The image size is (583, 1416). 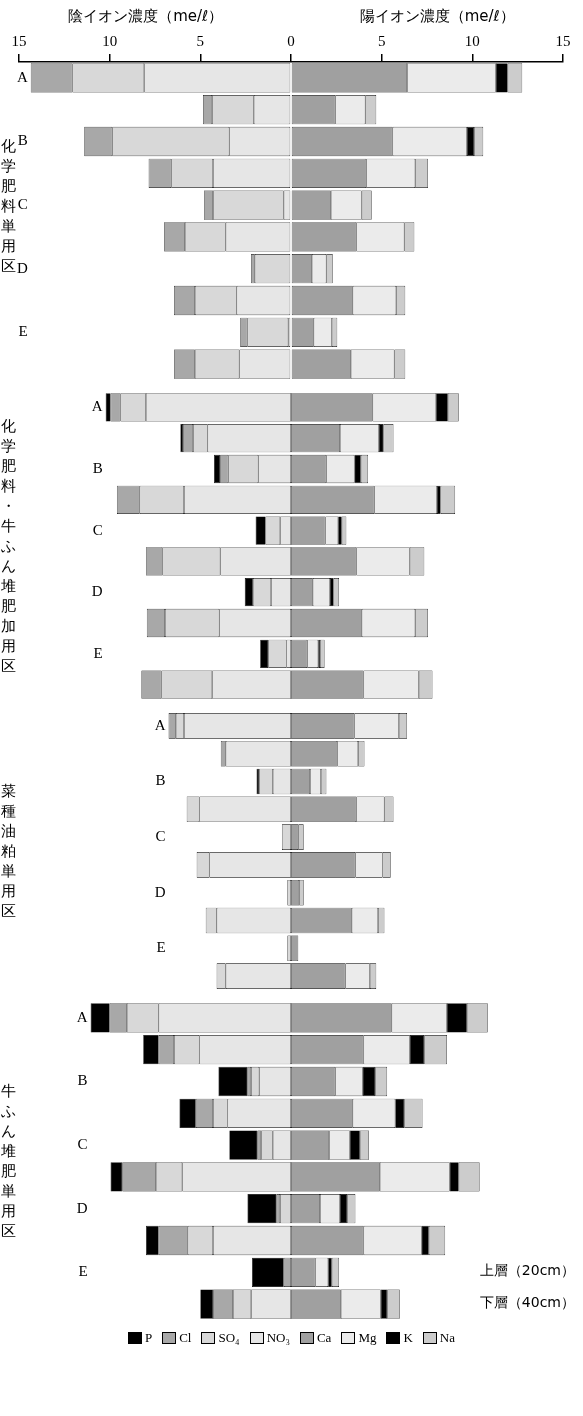 I want to click on legend-label: Ca, so click(x=324, y=1338).